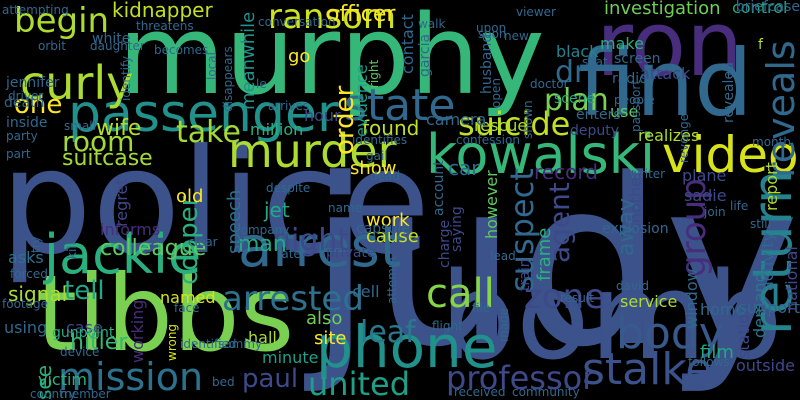 The width and height of the screenshot is (800, 400). I want to click on word-identifies: identifies, so click(380, 140).